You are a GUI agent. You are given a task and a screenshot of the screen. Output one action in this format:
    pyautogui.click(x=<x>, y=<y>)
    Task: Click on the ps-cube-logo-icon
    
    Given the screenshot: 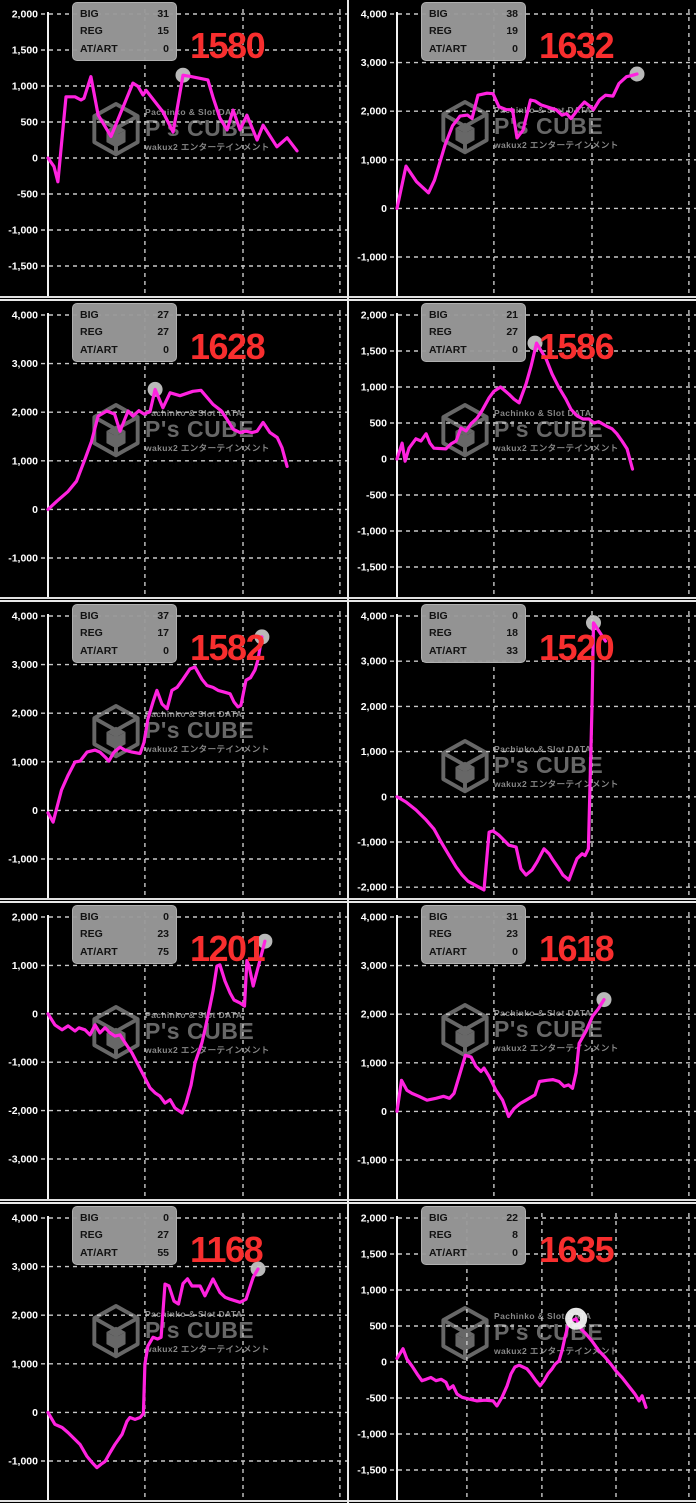 What is the action you would take?
    pyautogui.click(x=465, y=1333)
    